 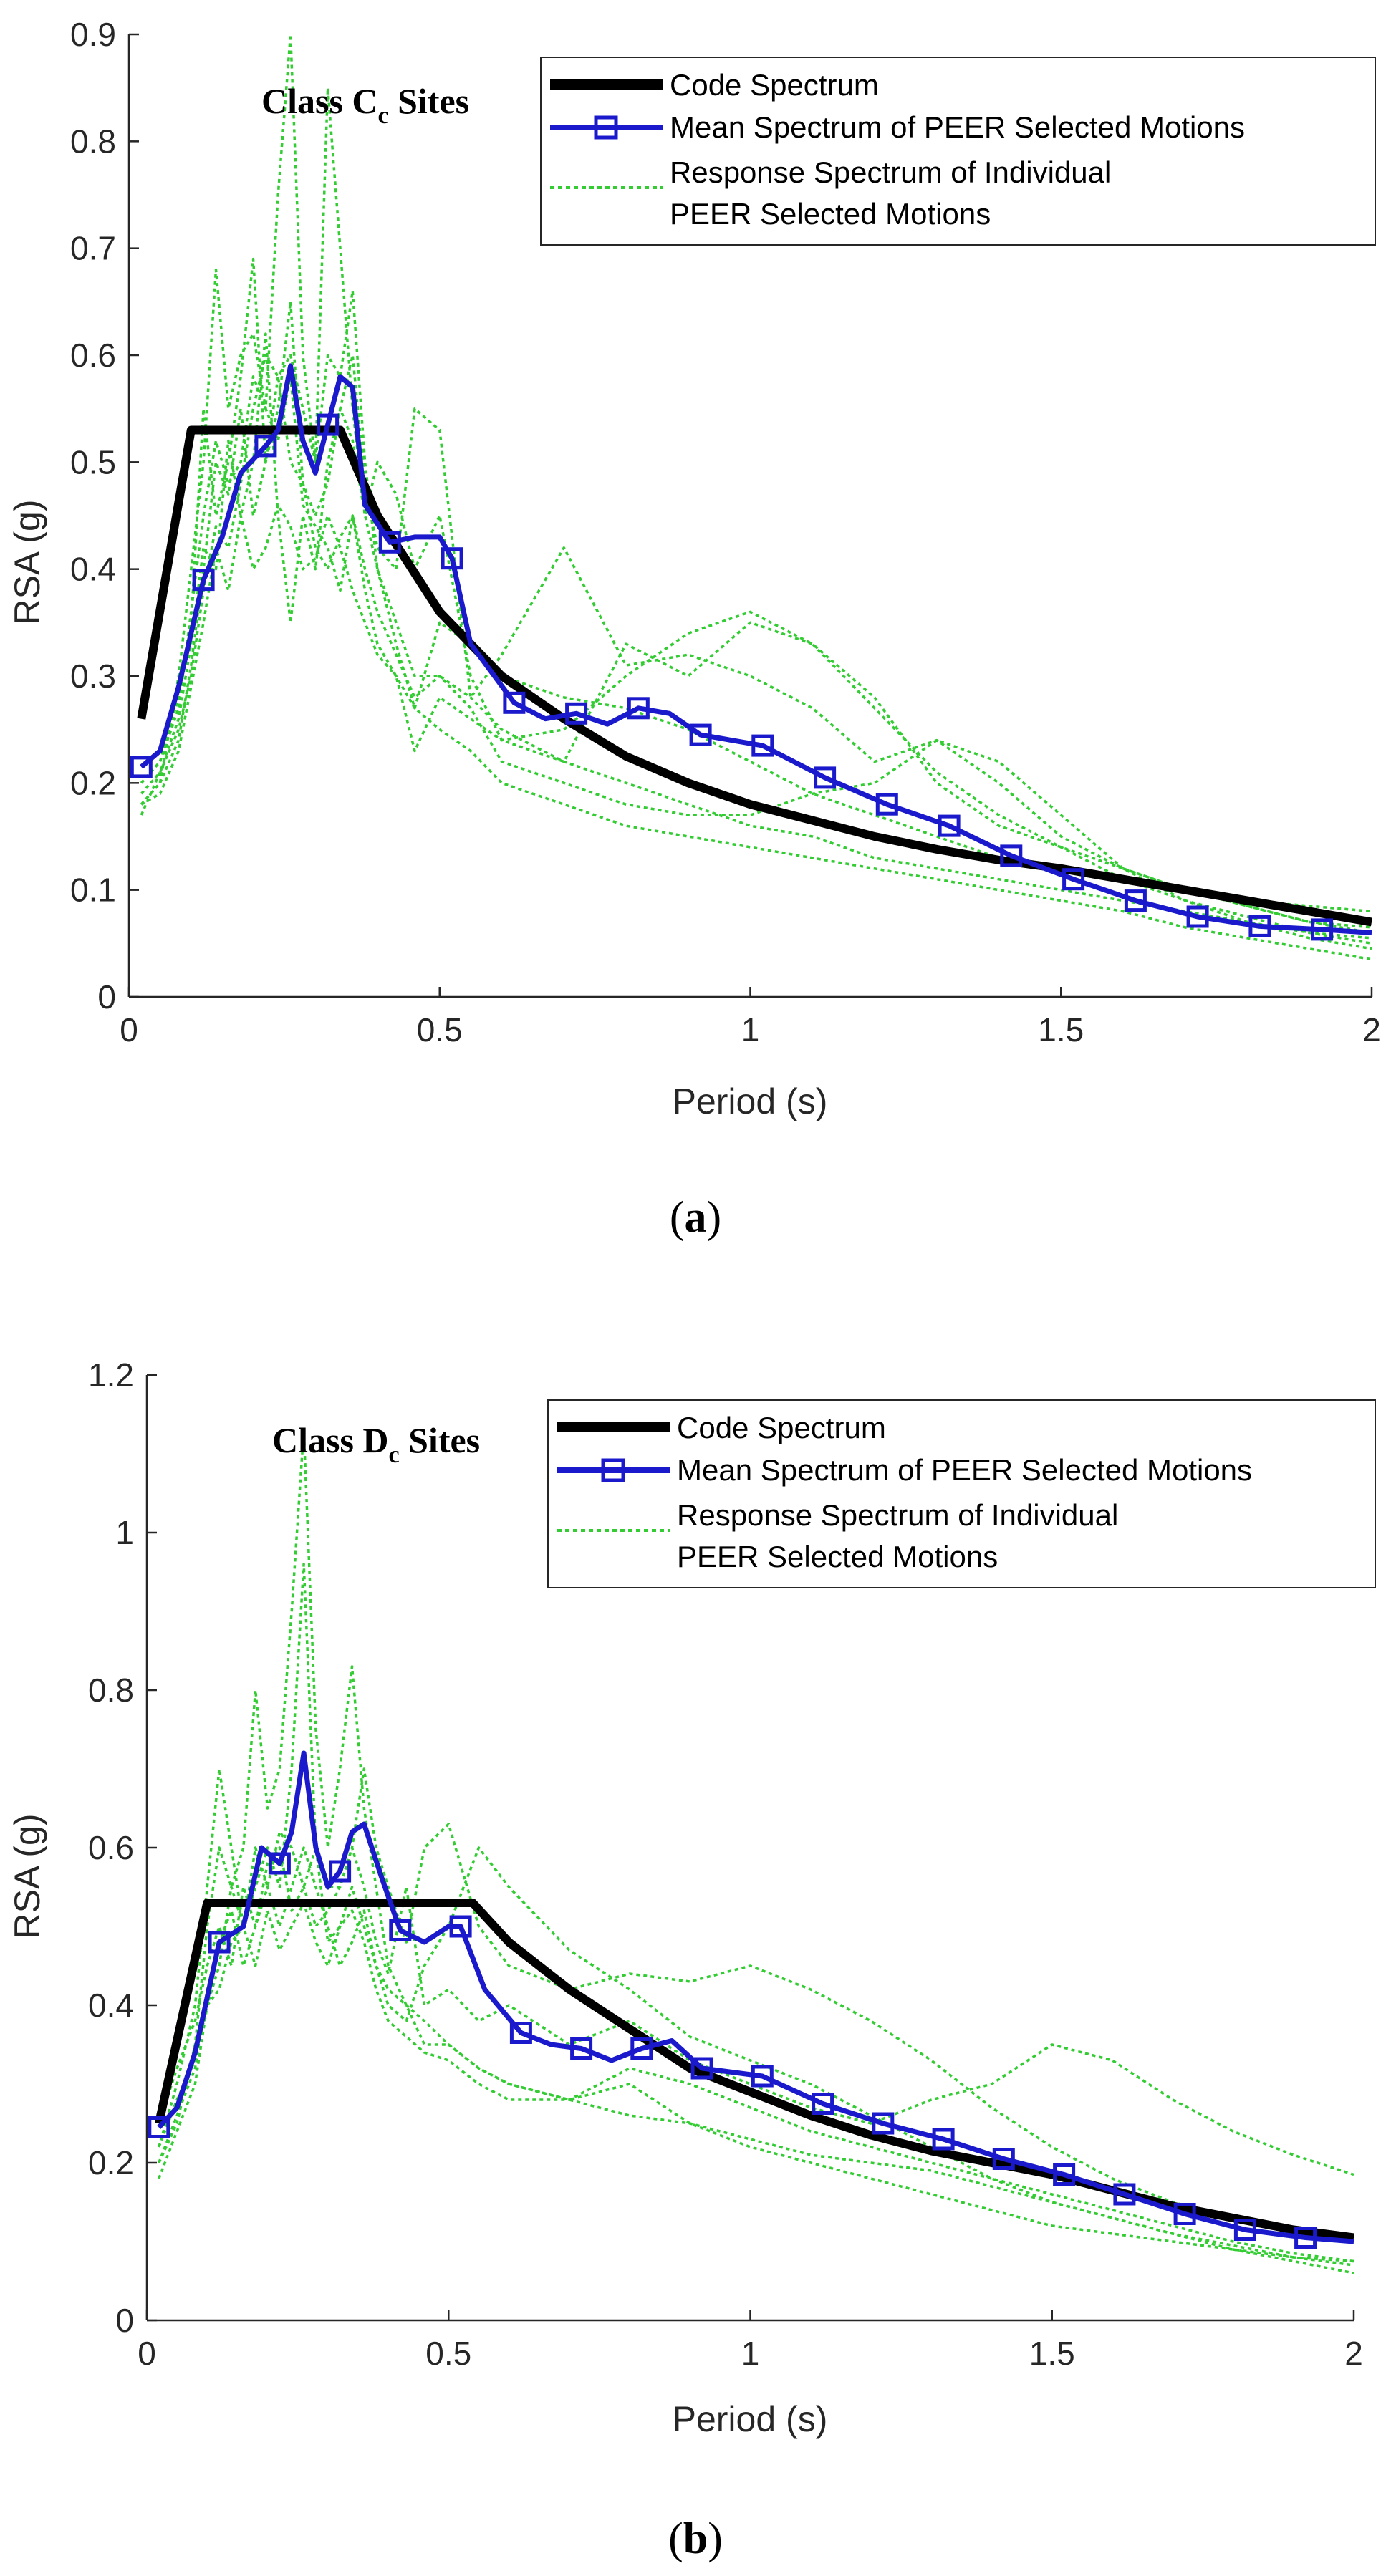 I want to click on panel-label-b: (b), so click(x=695, y=2538).